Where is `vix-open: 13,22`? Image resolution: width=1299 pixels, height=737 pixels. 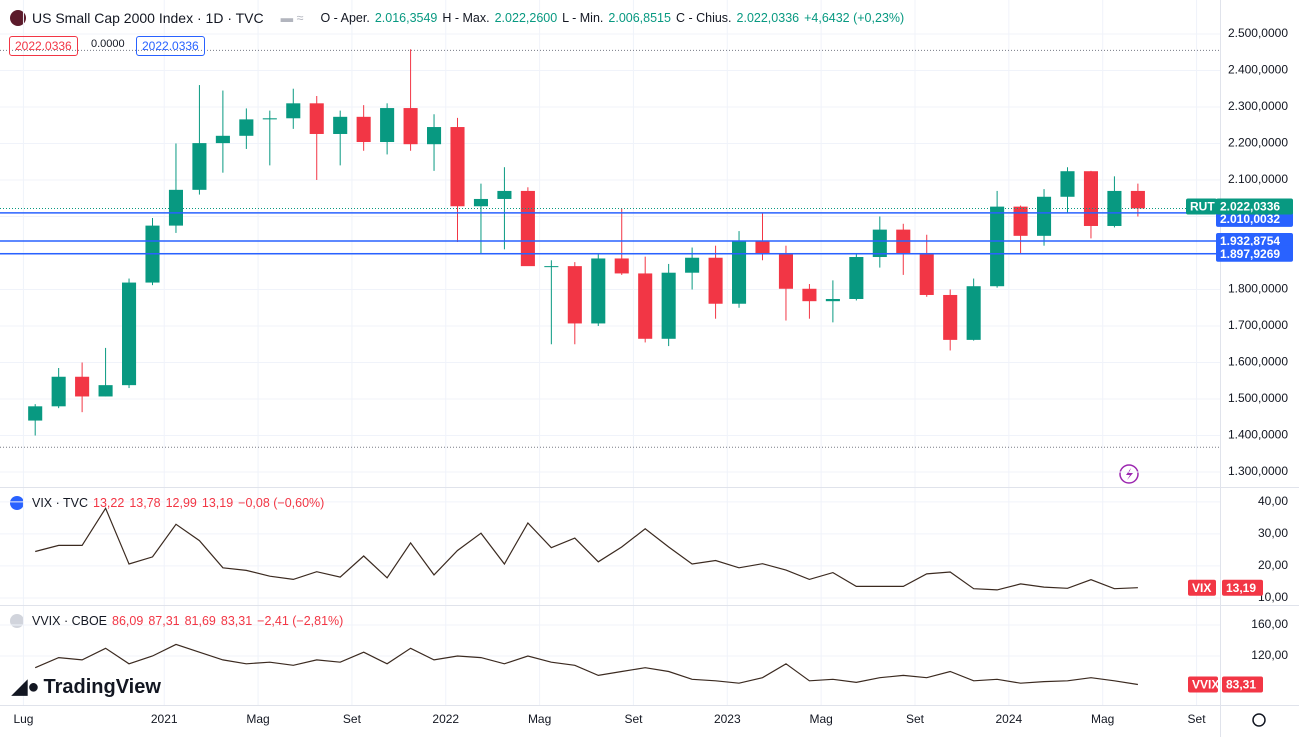 vix-open: 13,22 is located at coordinates (109, 503).